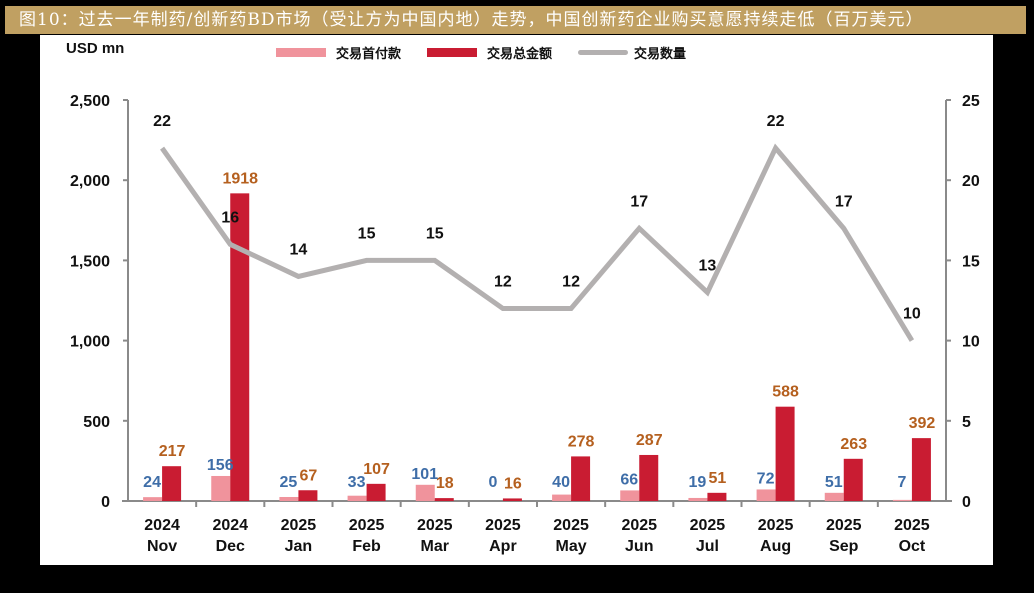  Describe the element at coordinates (971, 101) in the screenshot. I see `right-axis-tick-label: 25` at that location.